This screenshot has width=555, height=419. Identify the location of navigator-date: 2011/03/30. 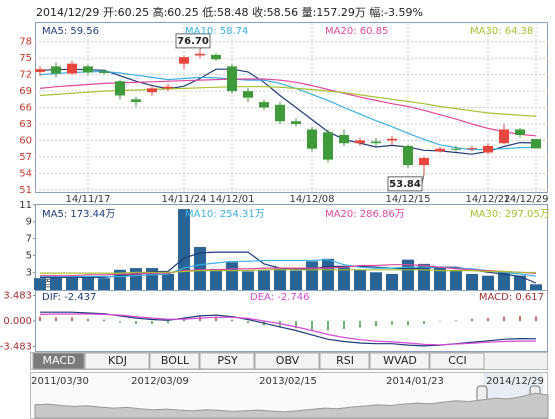
(60, 381).